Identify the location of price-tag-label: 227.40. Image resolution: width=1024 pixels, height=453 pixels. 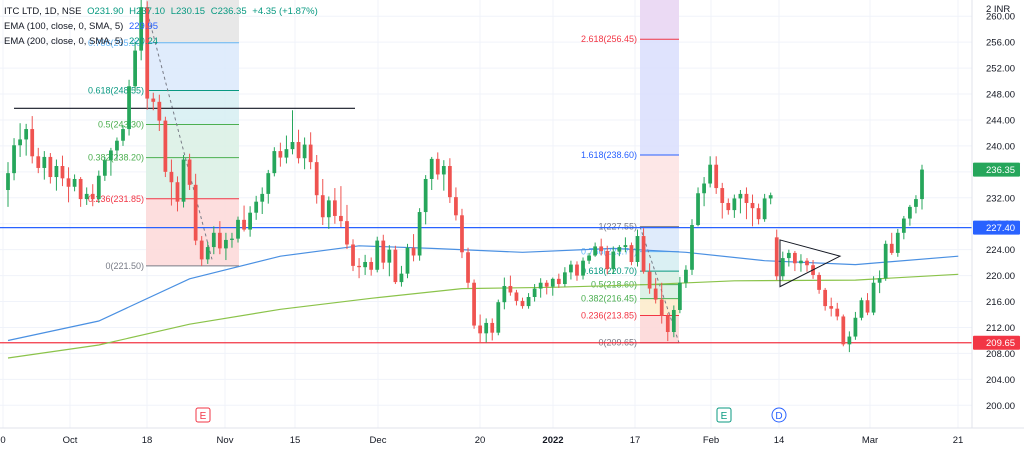
(1000, 228).